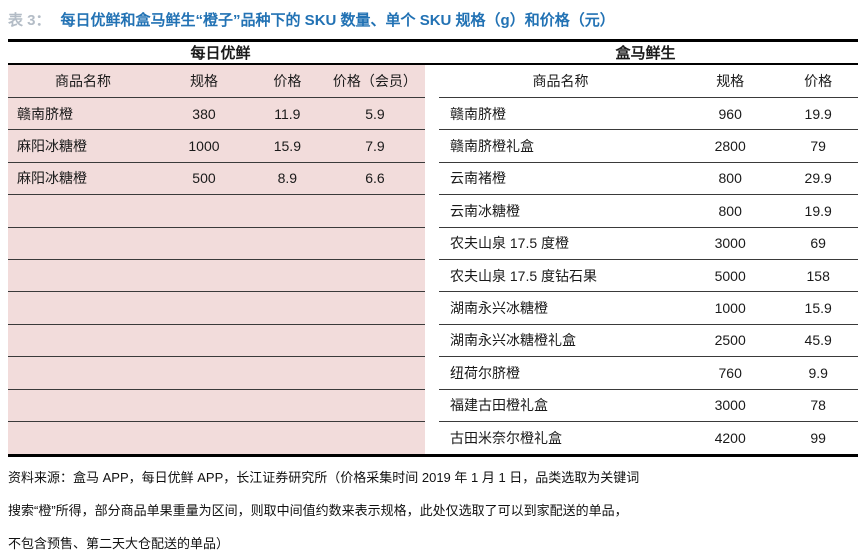 The width and height of the screenshot is (864, 552). What do you see at coordinates (513, 340) in the screenshot?
I see `table-cell: 湖南永兴冰糖橙礼盒` at bounding box center [513, 340].